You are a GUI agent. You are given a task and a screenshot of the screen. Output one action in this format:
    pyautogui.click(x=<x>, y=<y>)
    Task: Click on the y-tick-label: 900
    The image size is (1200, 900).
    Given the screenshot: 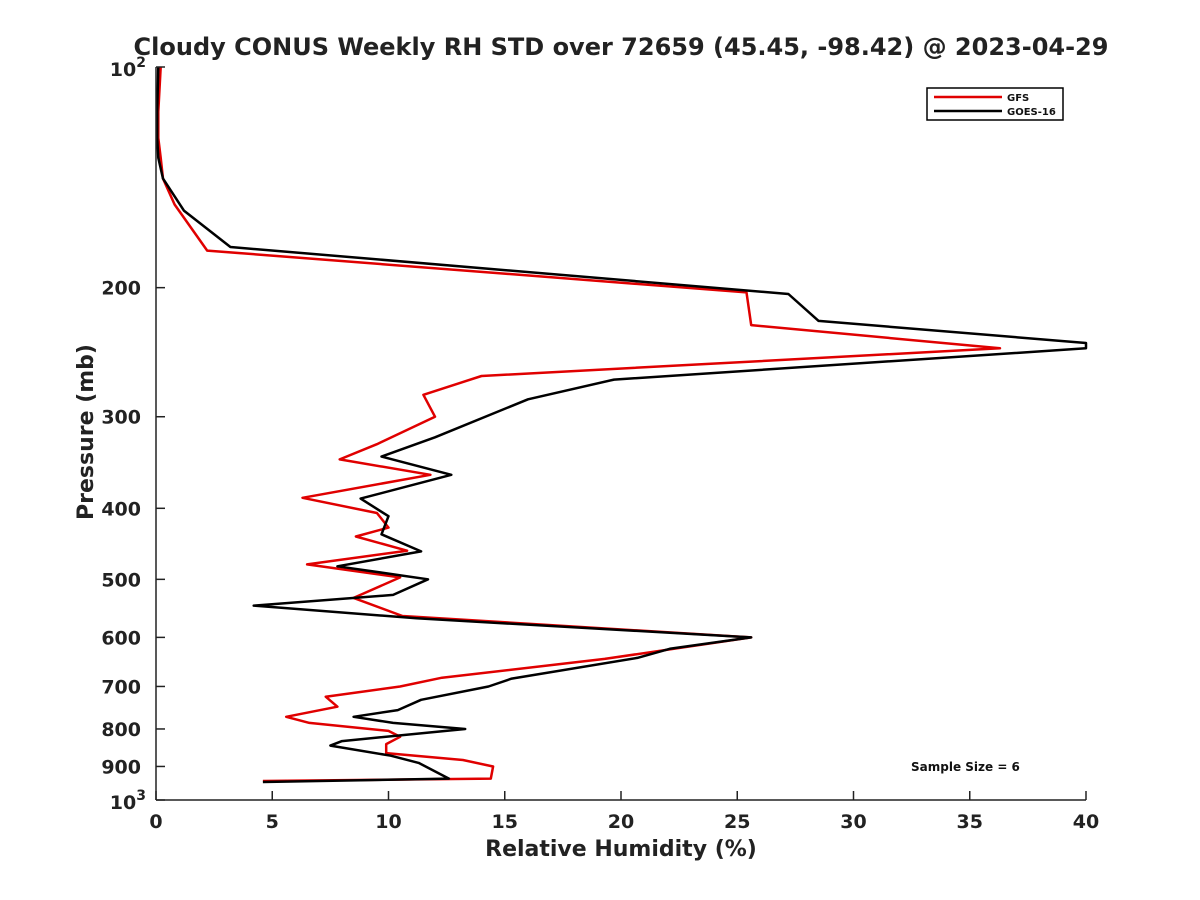 What is the action you would take?
    pyautogui.click(x=121, y=767)
    